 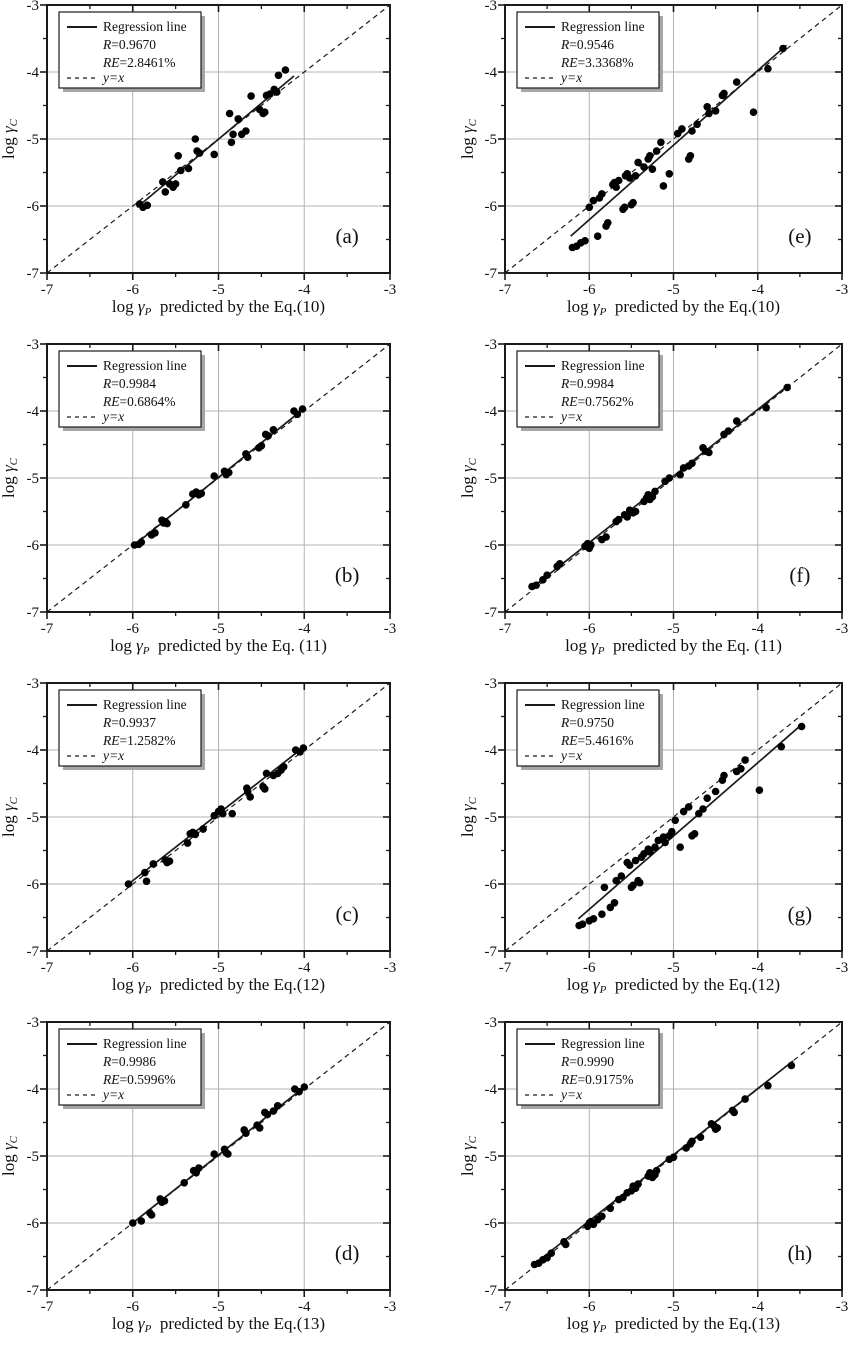 What do you see at coordinates (218, 646) in the screenshot?
I see `x-axis-label: log γP predicted by the Eq. (11)` at bounding box center [218, 646].